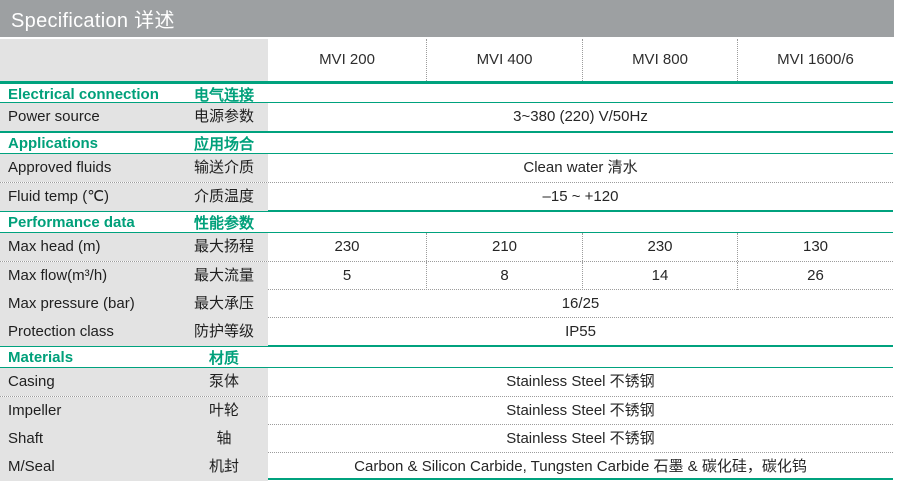 The width and height of the screenshot is (900, 503). What do you see at coordinates (815, 60) in the screenshot?
I see `column-header-mvi-1600-6: MVI 1600/6` at bounding box center [815, 60].